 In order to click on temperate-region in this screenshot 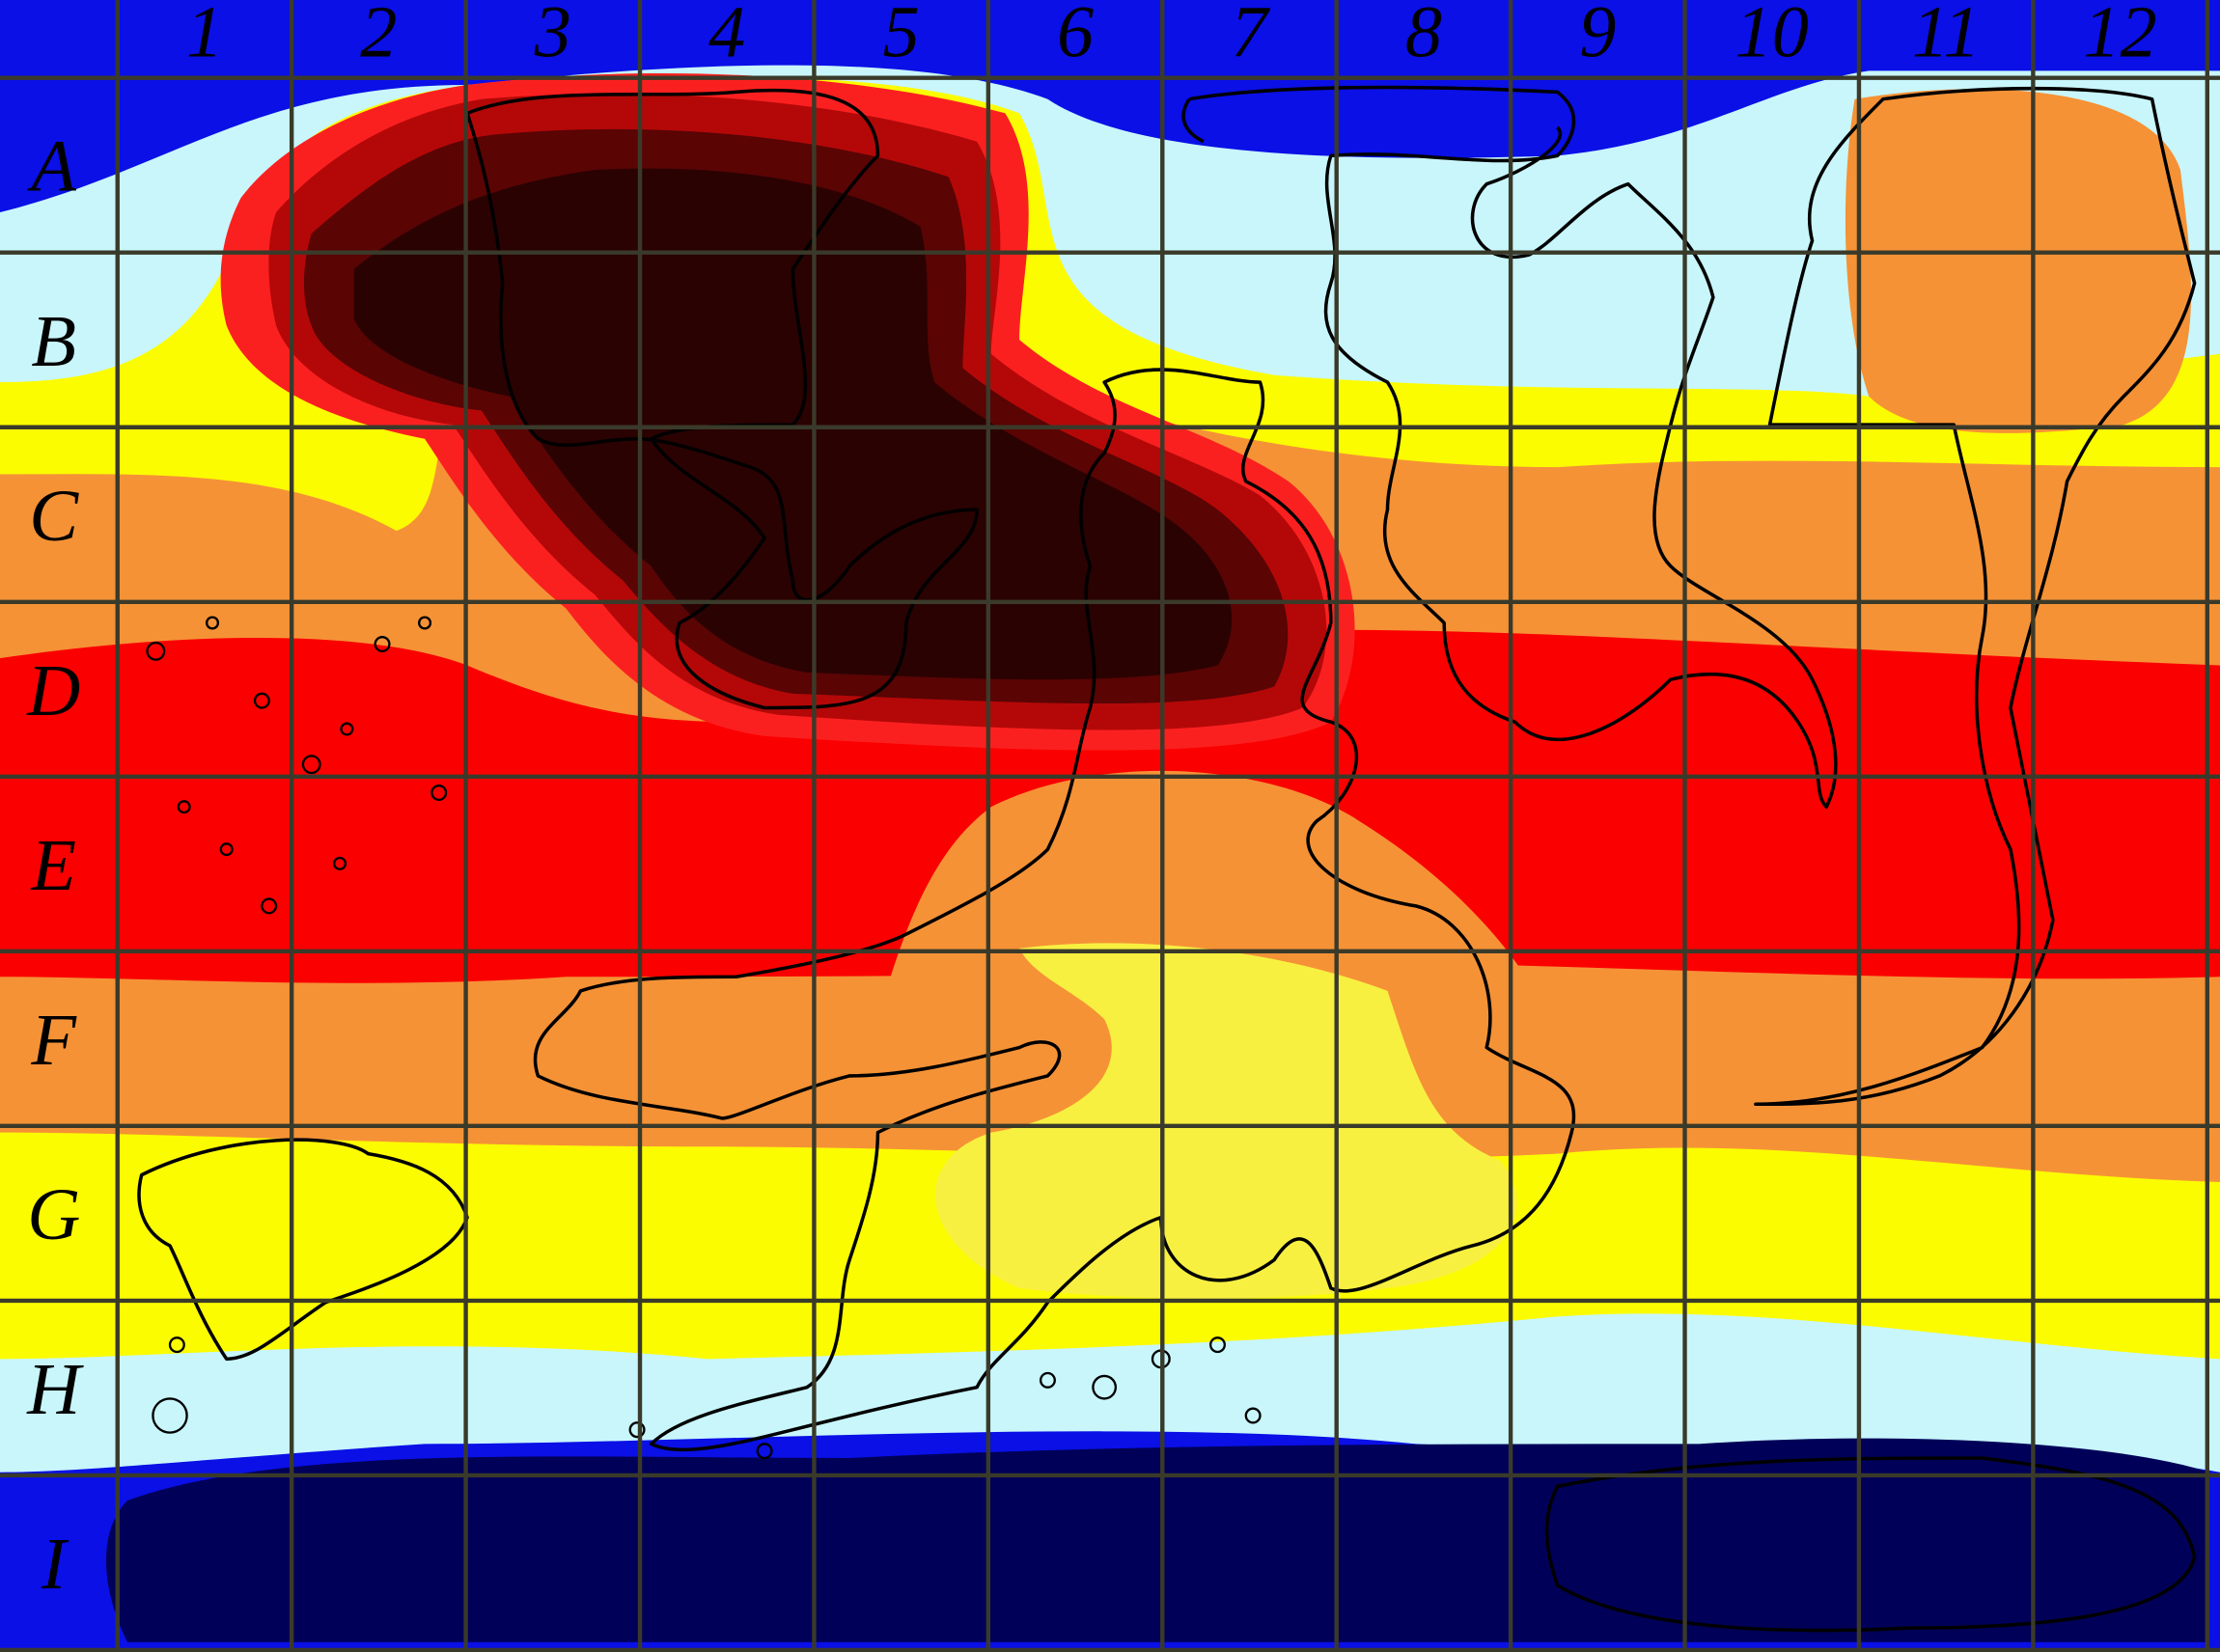, I will do `click(1225, 1121)`.